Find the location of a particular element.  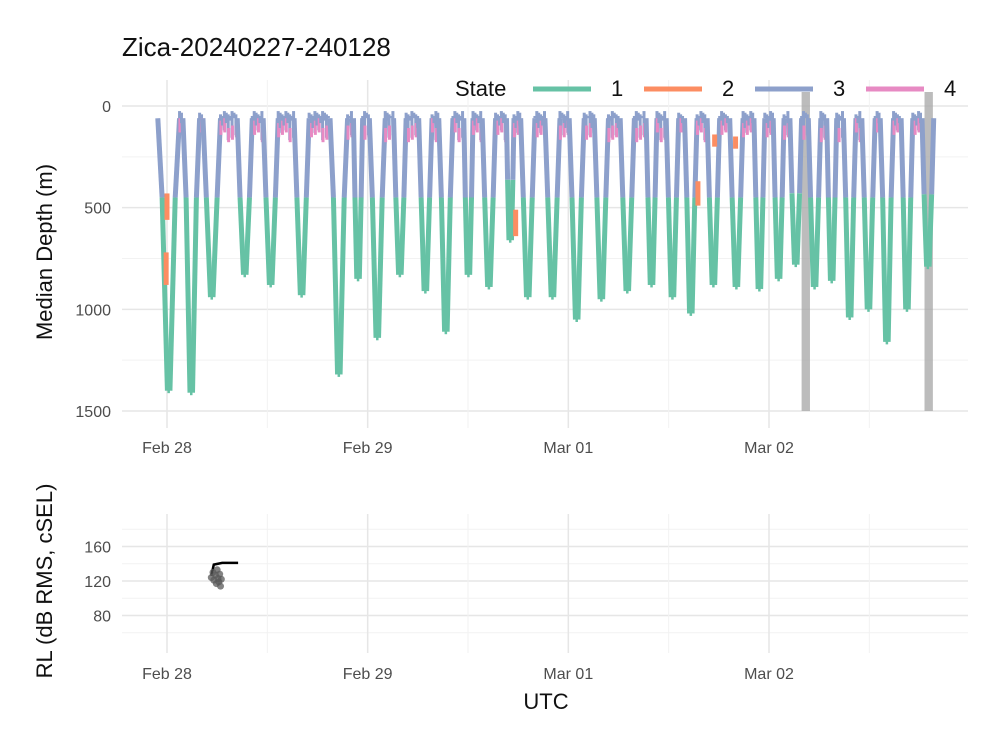

legend-label-2: 2 is located at coordinates (728, 88).